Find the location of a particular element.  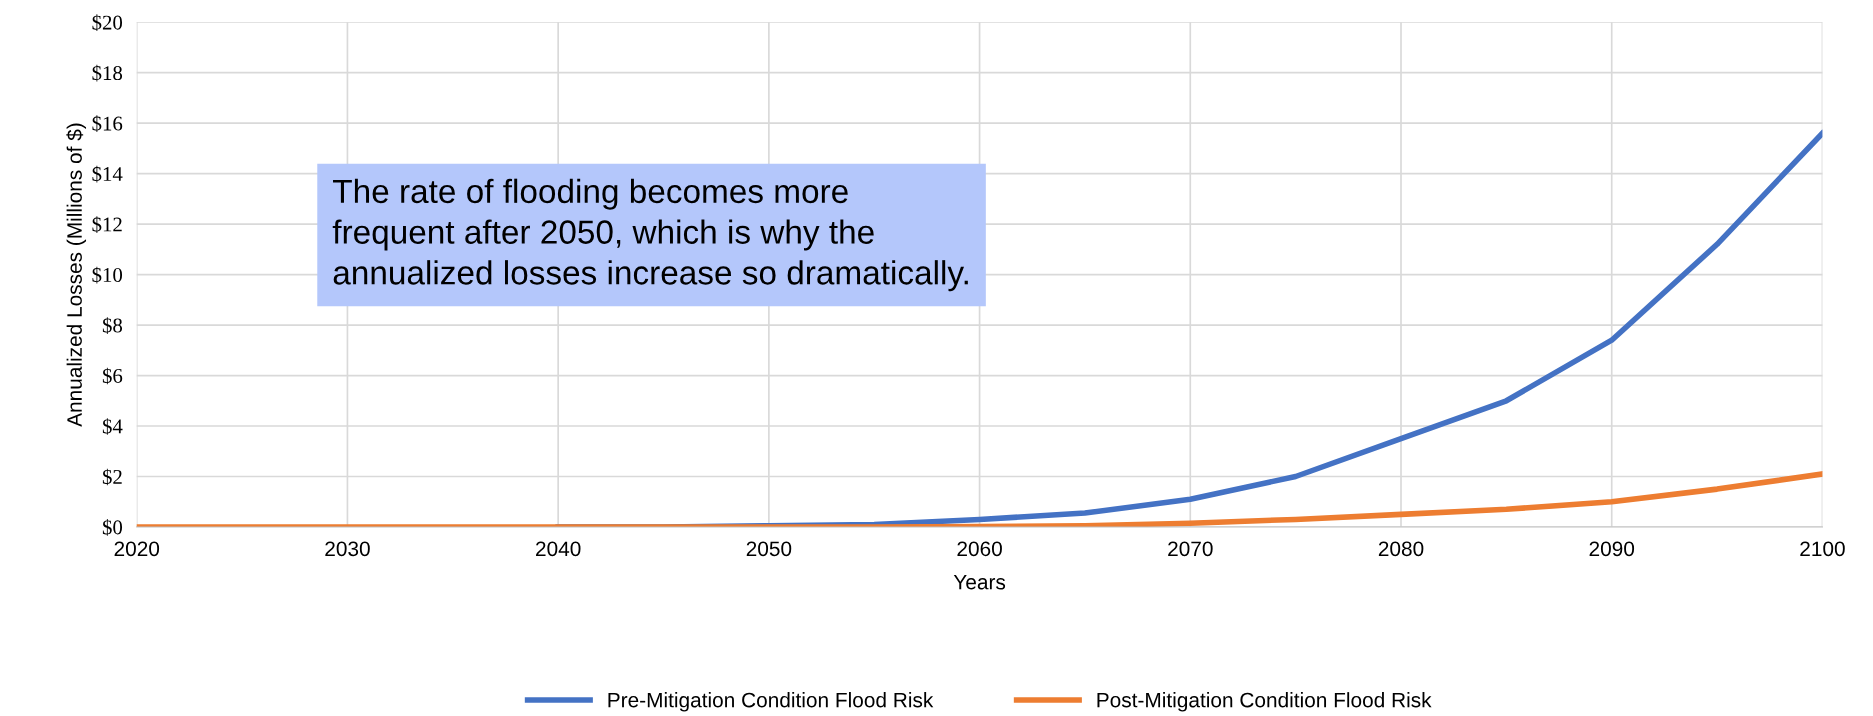

y-tick-label: $0 is located at coordinates (112, 527).